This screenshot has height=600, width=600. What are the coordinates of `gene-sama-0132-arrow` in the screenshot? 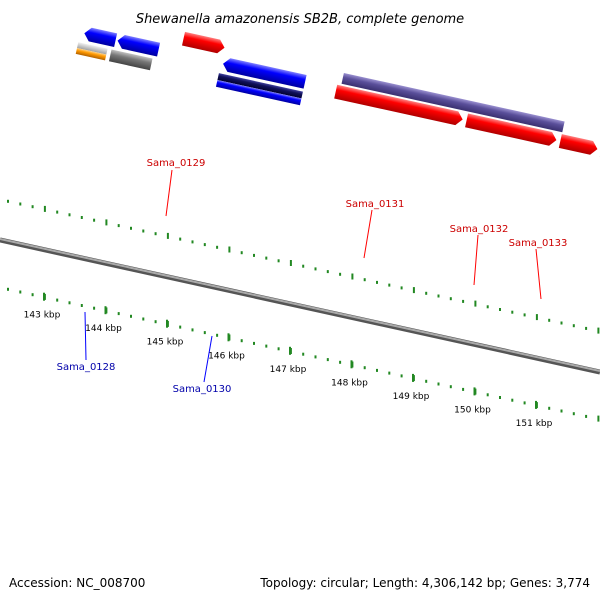 It's located at (511, 130).